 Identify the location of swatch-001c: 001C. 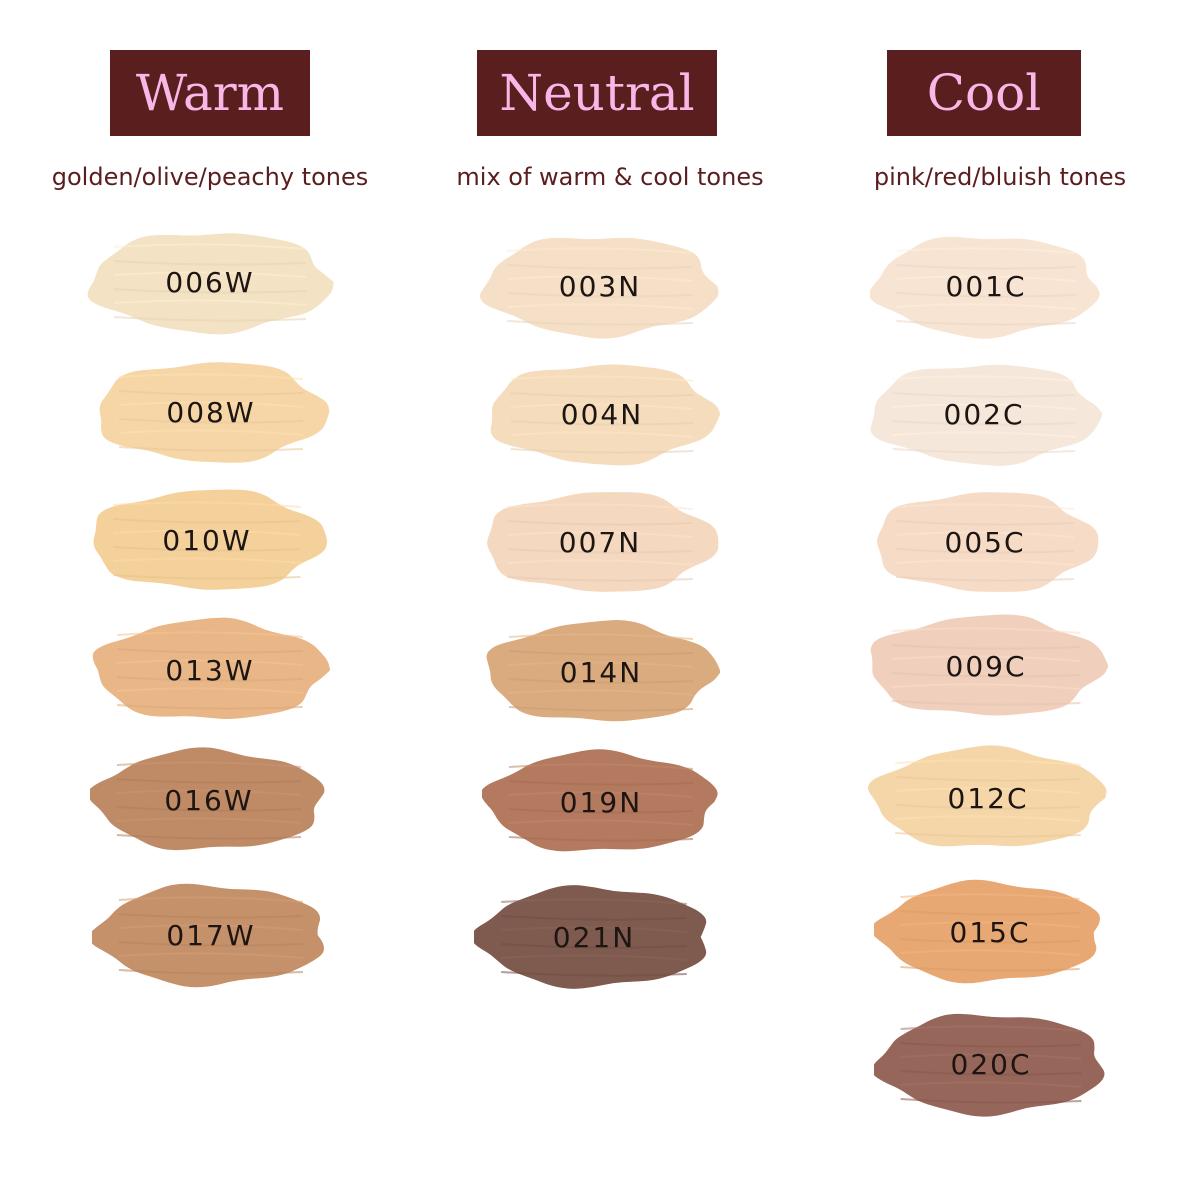
(986, 286).